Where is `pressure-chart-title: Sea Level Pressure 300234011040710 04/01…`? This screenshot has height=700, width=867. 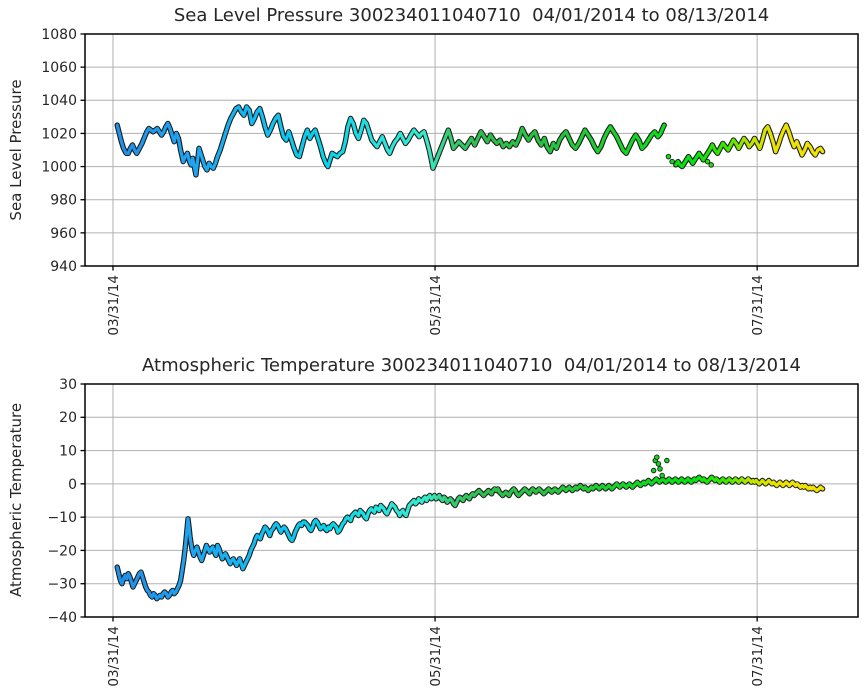 pressure-chart-title: Sea Level Pressure 300234011040710 04/01… is located at coordinates (471, 15).